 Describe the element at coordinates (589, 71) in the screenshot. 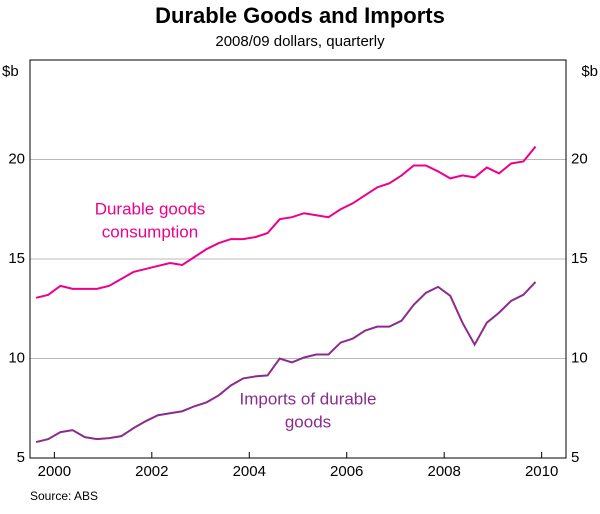

I see `y2-axis-label: $b` at that location.